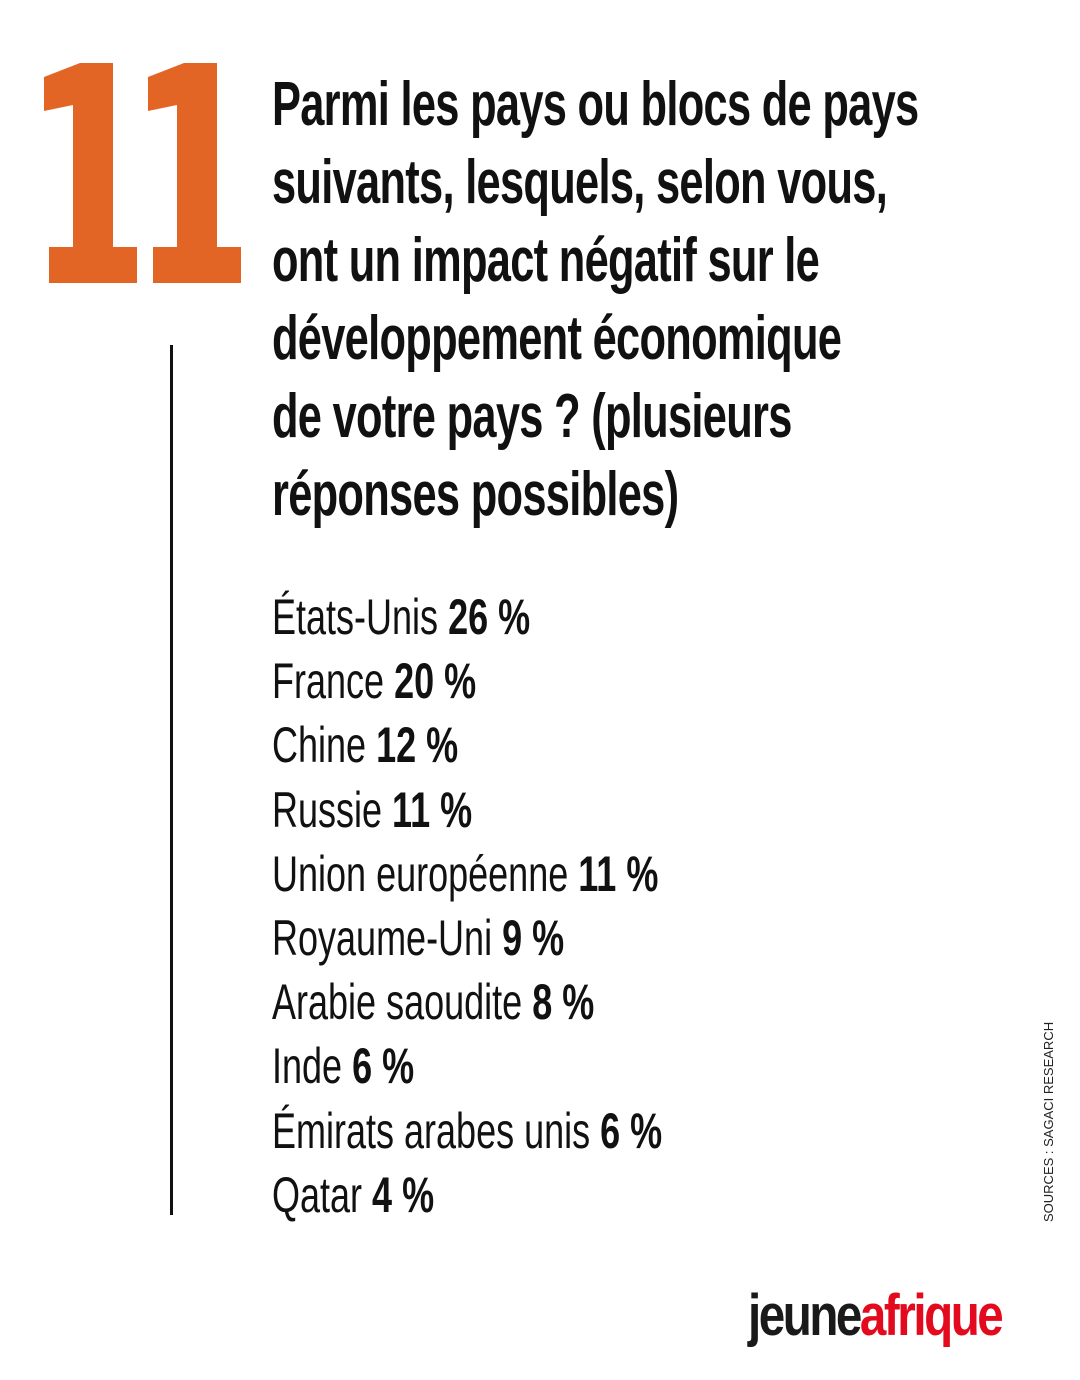  Describe the element at coordinates (595, 104) in the screenshot. I see `title-line: Parmi les pays ou blocs de pays` at that location.